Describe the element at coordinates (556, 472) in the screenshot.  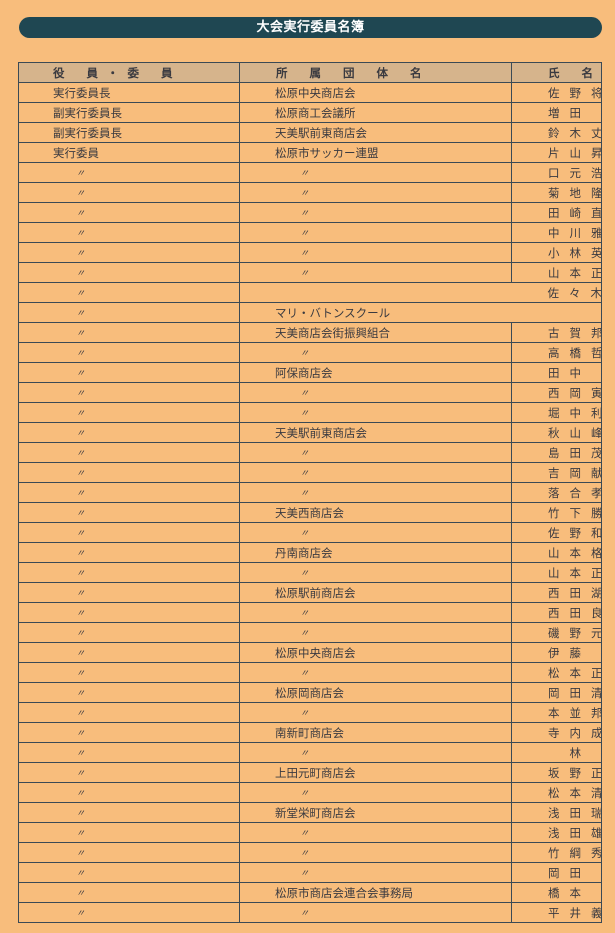
I see `name-cell: 吉岡献二` at that location.